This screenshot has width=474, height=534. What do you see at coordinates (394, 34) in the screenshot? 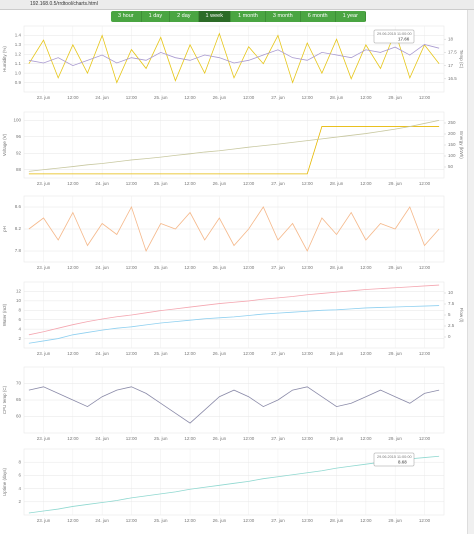
I see `tooltip-date: 29.06.2015 11:00:00` at bounding box center [394, 34].